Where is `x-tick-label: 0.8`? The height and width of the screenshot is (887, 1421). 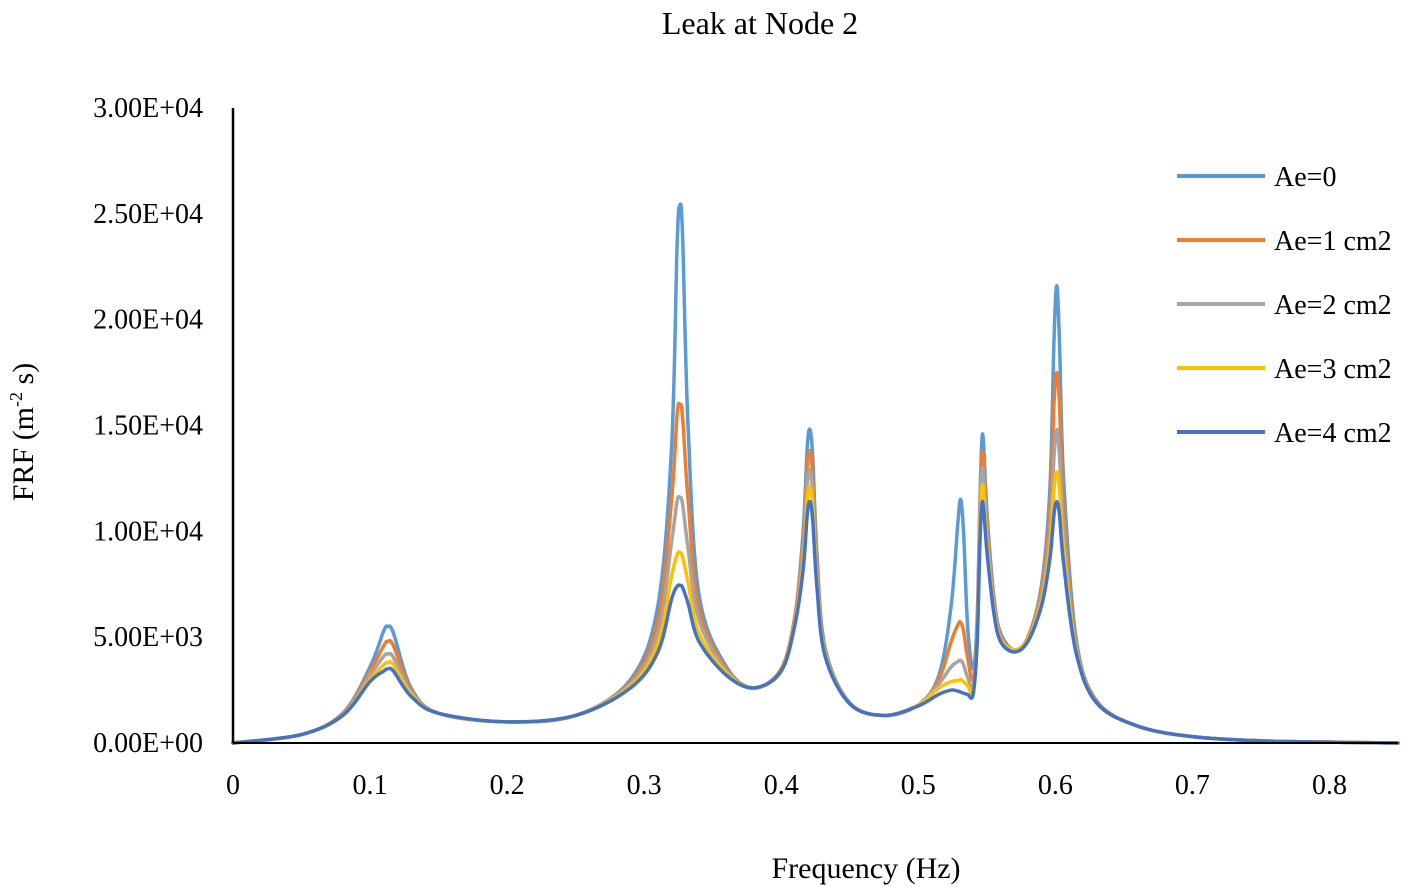
x-tick-label: 0.8 is located at coordinates (1329, 785).